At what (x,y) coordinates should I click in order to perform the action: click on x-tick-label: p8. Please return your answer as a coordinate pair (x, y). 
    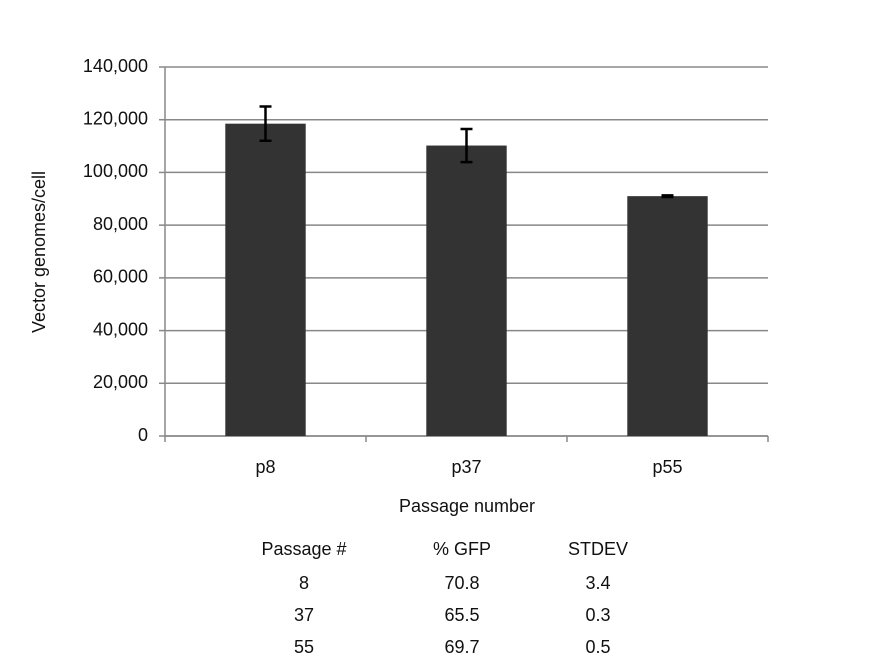
    Looking at the image, I should click on (265, 467).